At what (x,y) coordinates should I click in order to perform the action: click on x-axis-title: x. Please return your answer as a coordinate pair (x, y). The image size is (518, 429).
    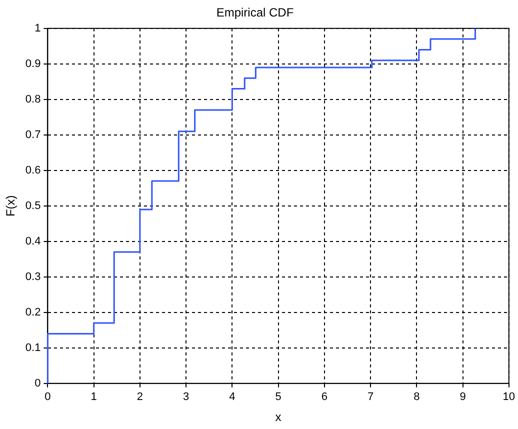
    Looking at the image, I should click on (278, 417).